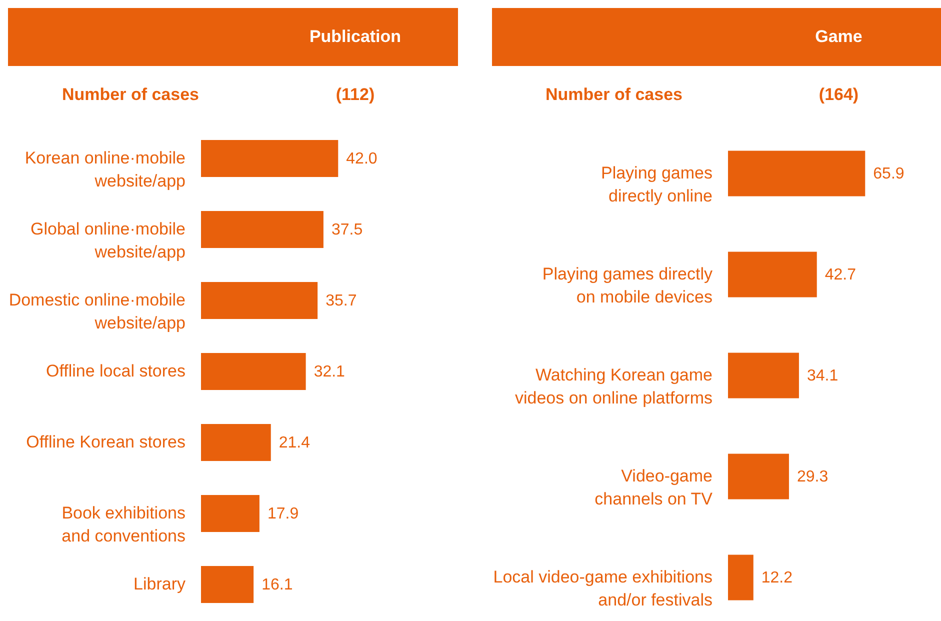 The image size is (941, 621). Describe the element at coordinates (355, 94) in the screenshot. I see `chart-subtitle: (112)` at that location.